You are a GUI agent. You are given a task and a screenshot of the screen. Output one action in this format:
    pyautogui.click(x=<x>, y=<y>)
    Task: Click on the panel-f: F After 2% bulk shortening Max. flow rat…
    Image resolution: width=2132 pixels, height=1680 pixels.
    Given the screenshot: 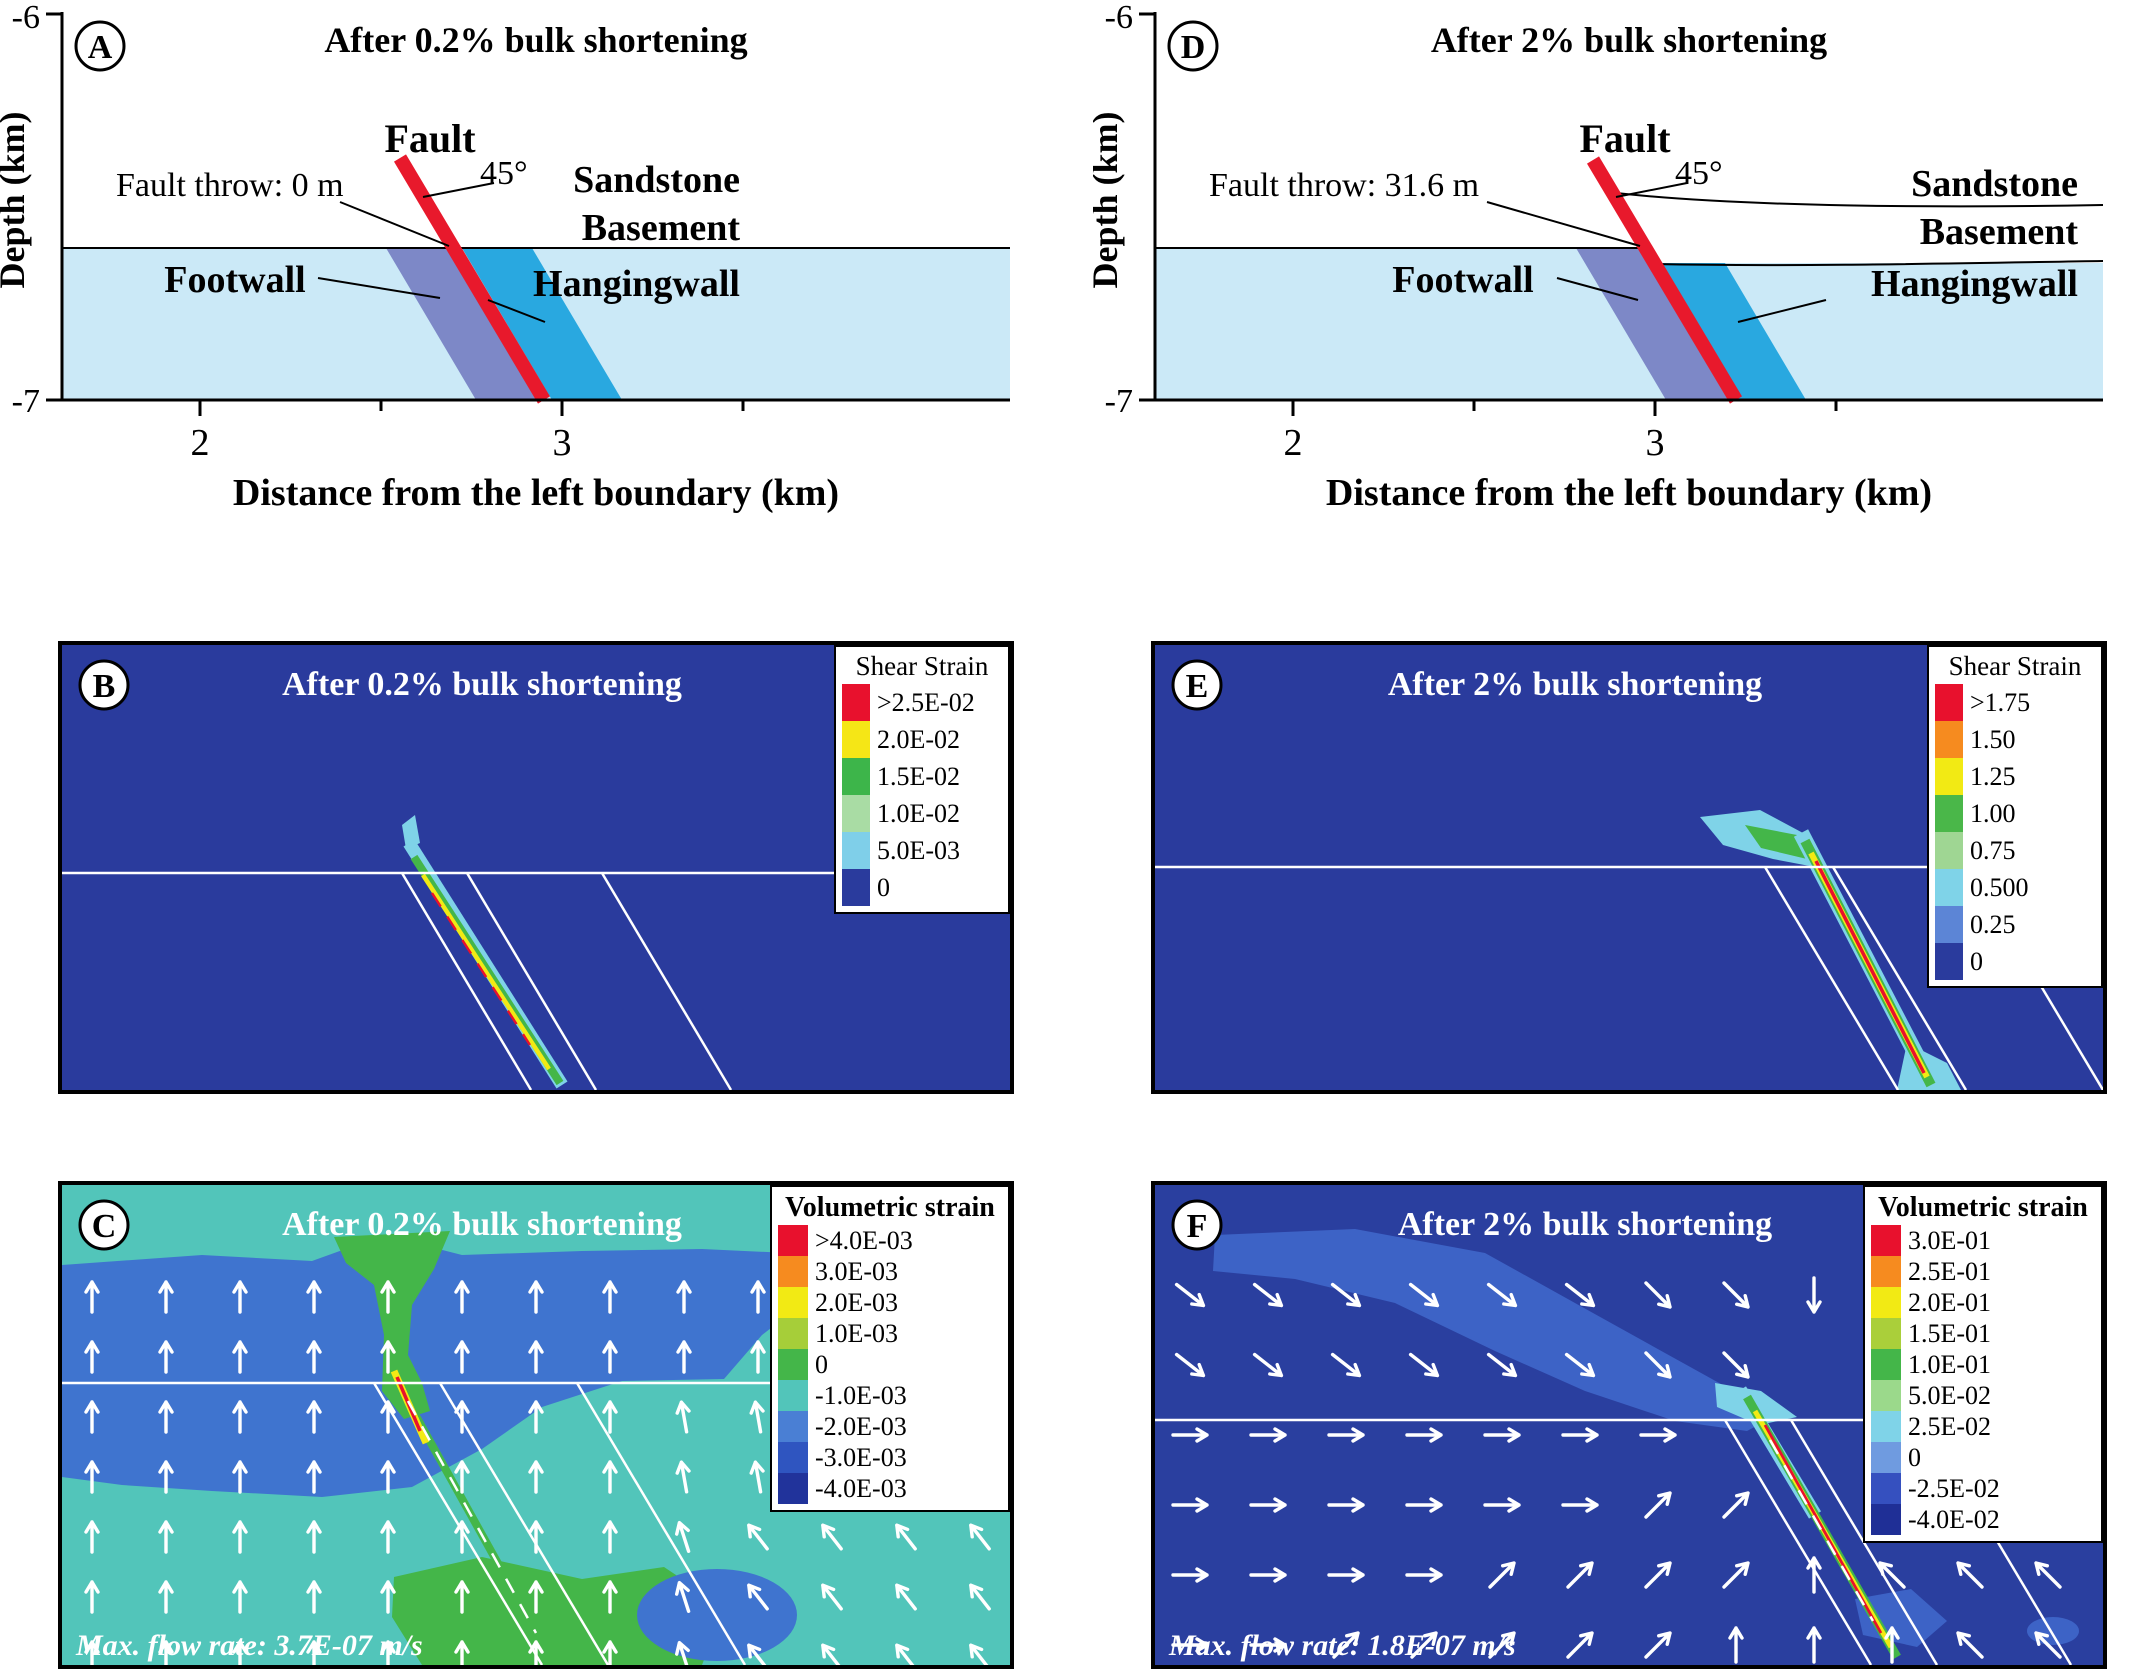 What is the action you would take?
    pyautogui.click(x=1629, y=1425)
    